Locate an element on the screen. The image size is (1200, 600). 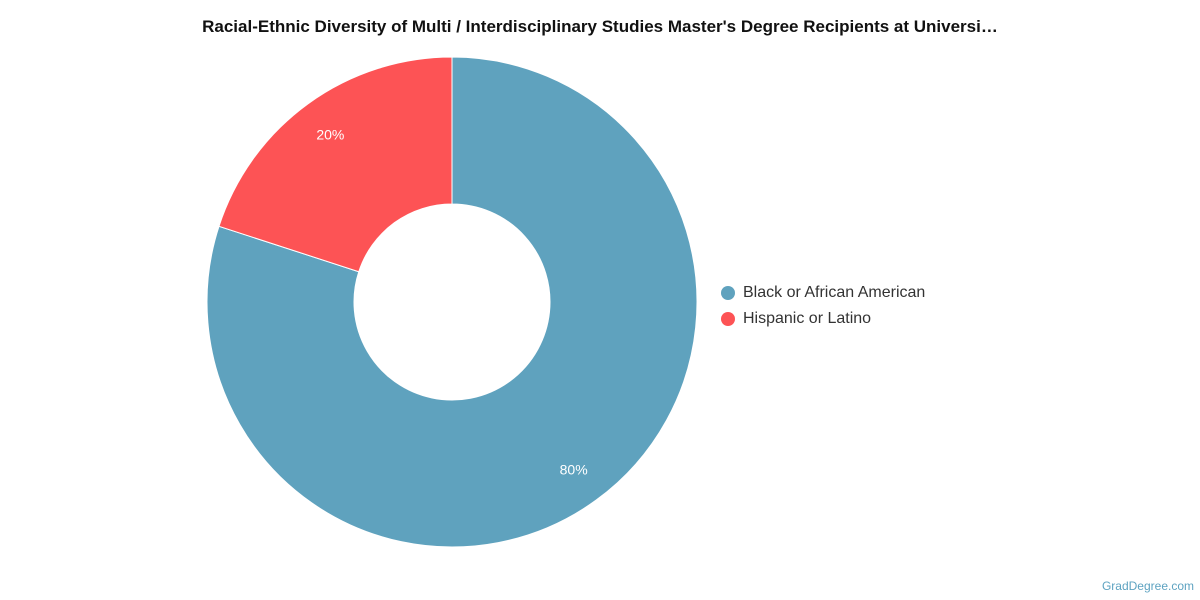
source-credit: GradDegree.com is located at coordinates (1147, 586).